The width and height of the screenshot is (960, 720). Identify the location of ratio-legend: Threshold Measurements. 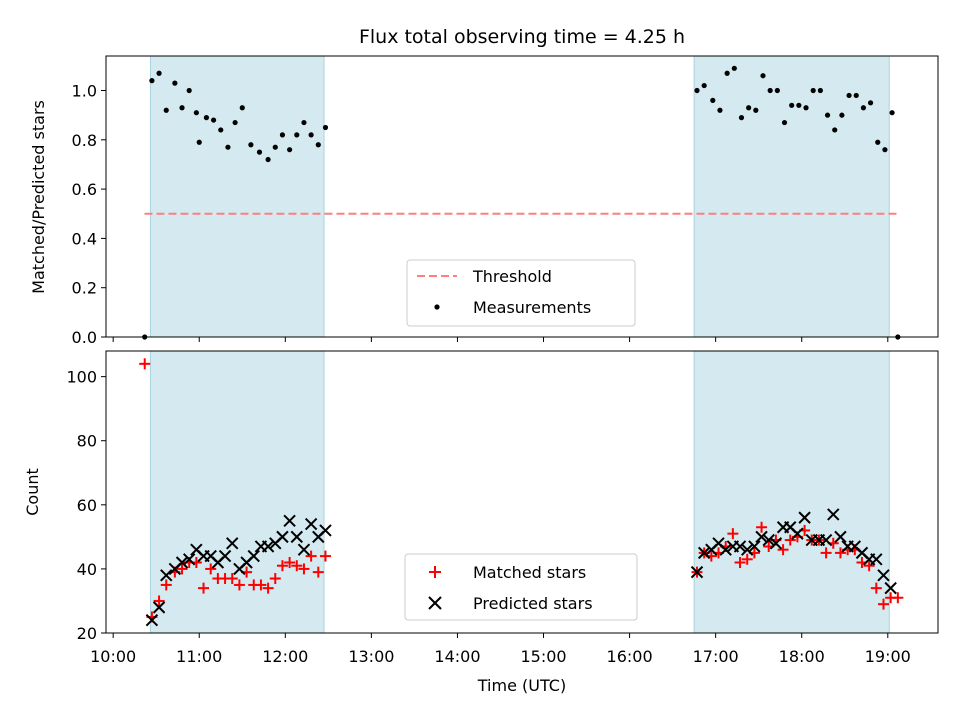
(521, 293).